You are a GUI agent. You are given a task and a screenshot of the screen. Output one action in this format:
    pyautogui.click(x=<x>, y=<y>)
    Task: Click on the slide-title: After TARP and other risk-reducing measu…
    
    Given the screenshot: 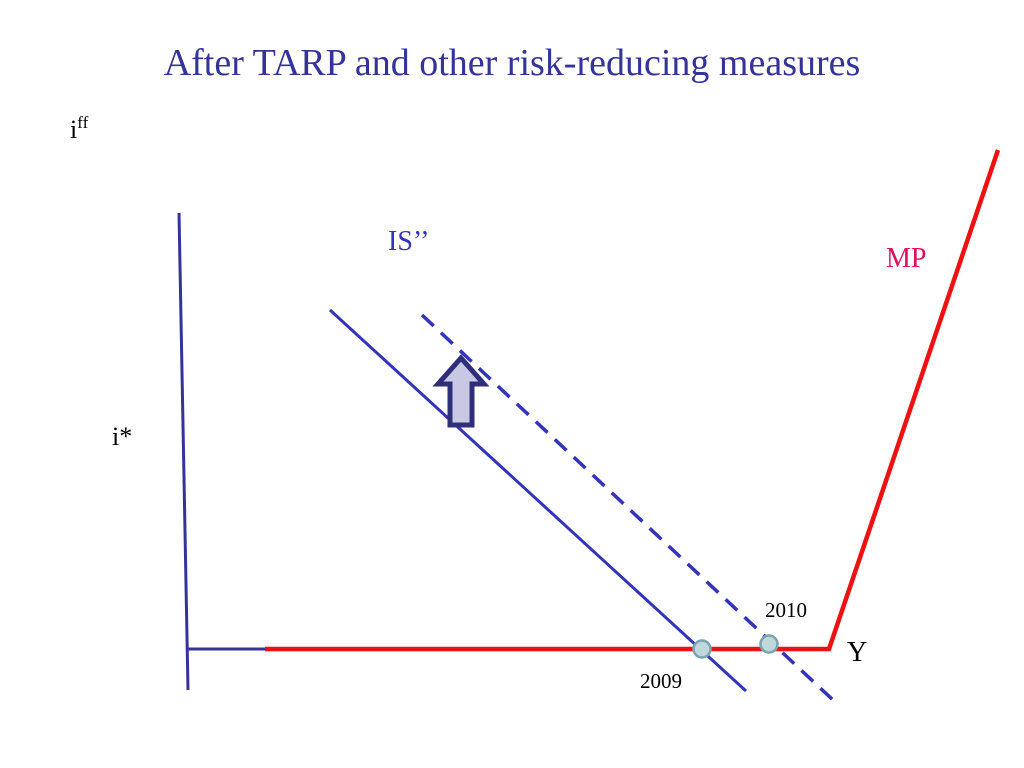 What is the action you would take?
    pyautogui.click(x=512, y=63)
    